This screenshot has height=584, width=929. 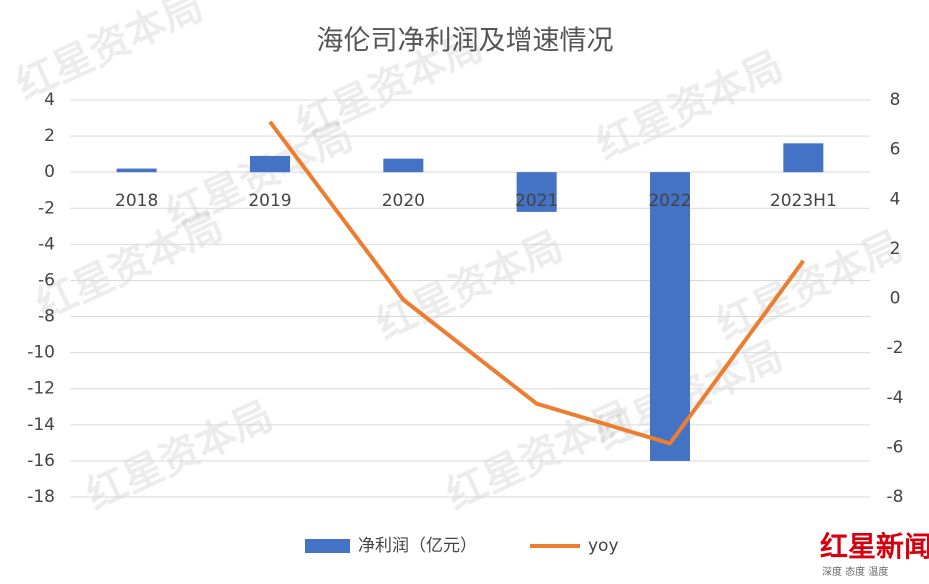 What do you see at coordinates (136, 201) in the screenshot?
I see `x-tick-label: 2018` at bounding box center [136, 201].